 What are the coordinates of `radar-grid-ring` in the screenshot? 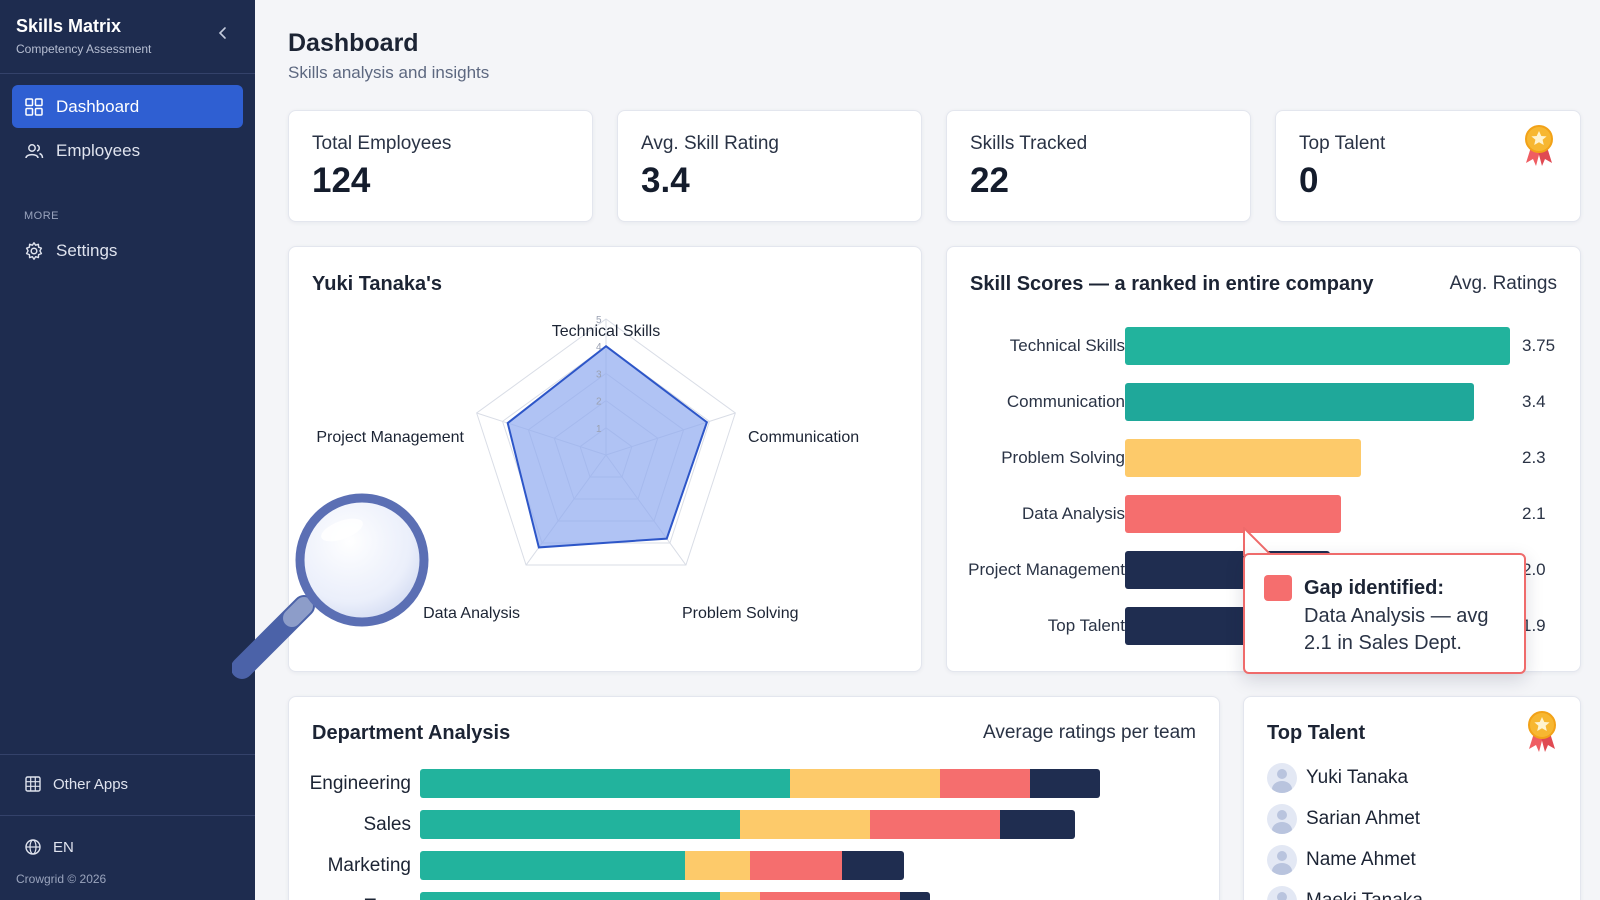 It's located at (606, 442).